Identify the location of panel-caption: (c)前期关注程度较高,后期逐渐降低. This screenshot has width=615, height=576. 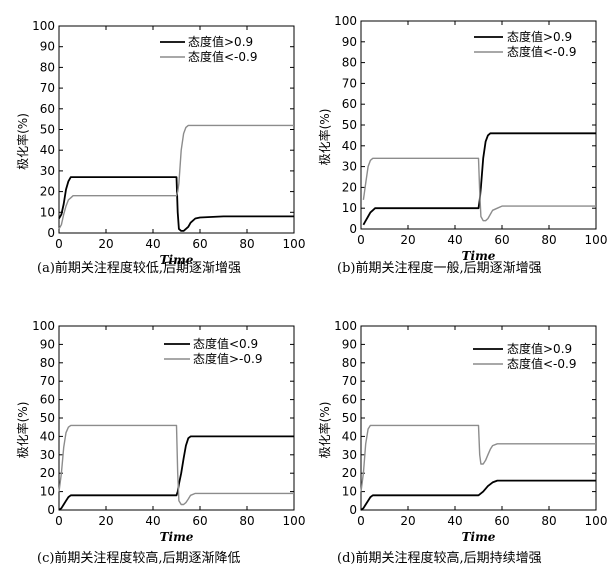
(139, 558).